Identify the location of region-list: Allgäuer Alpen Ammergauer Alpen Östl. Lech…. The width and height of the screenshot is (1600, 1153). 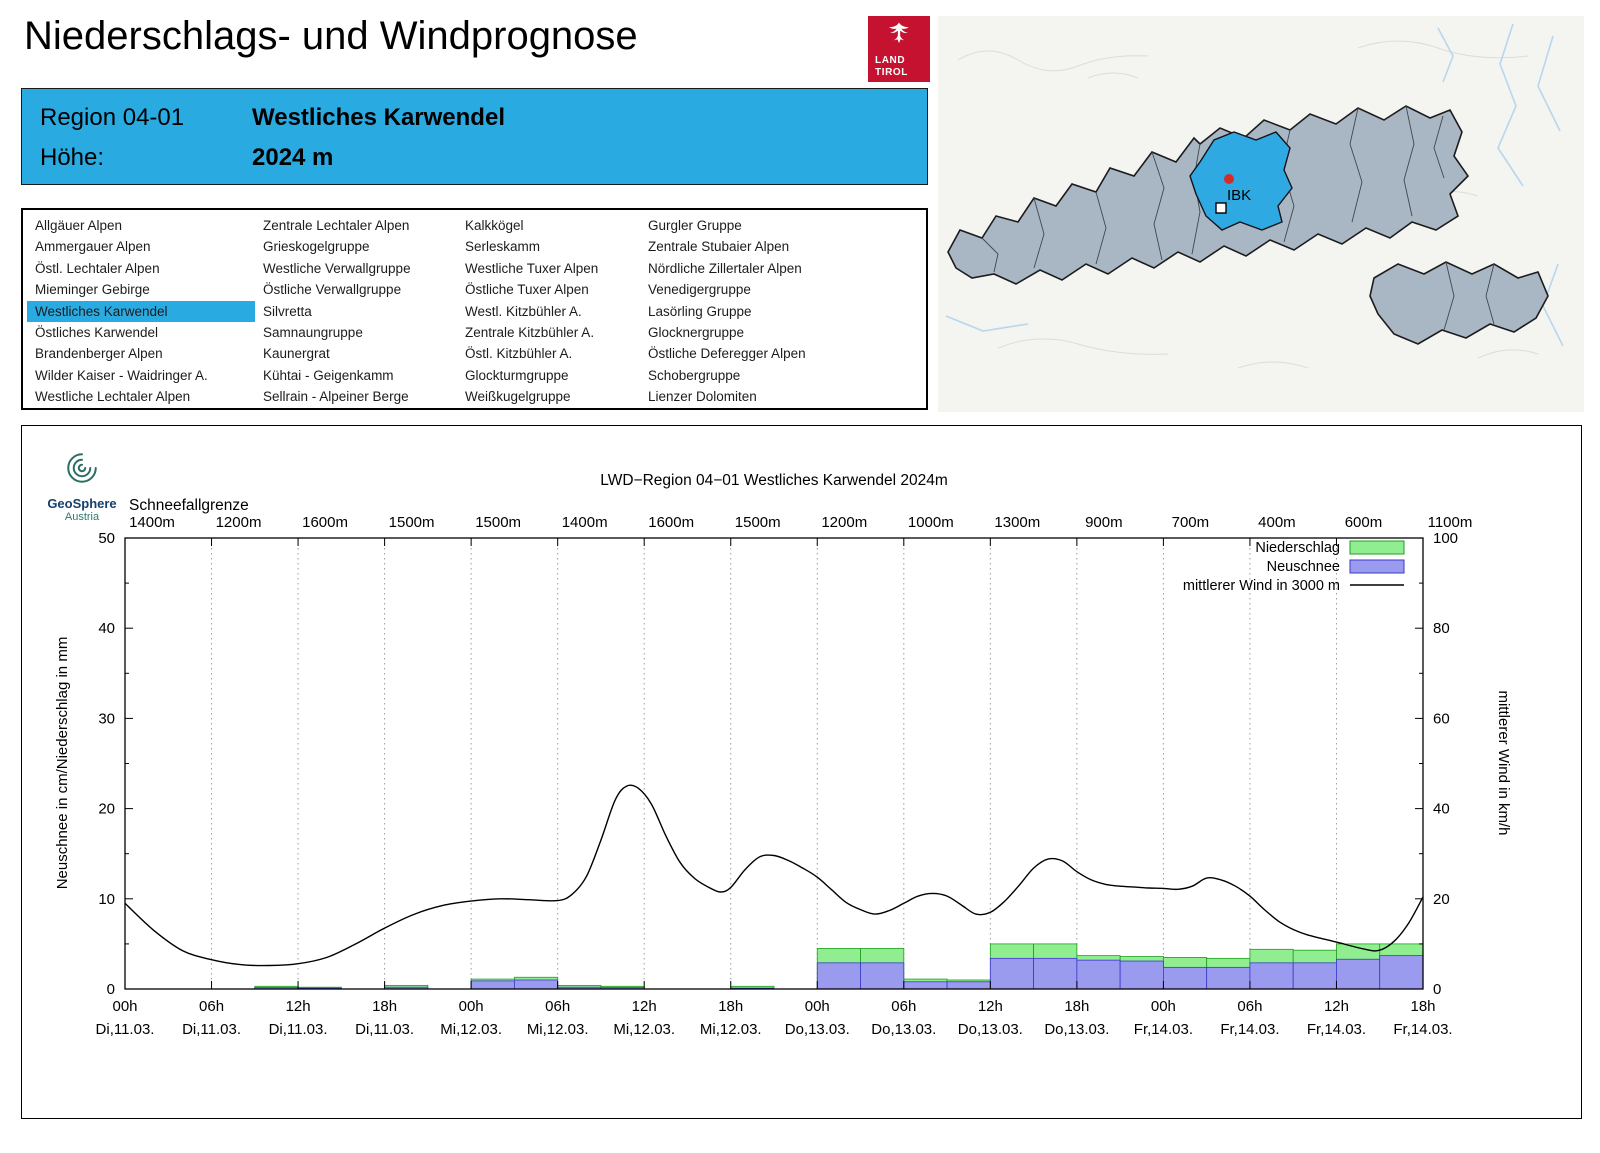
(474, 309).